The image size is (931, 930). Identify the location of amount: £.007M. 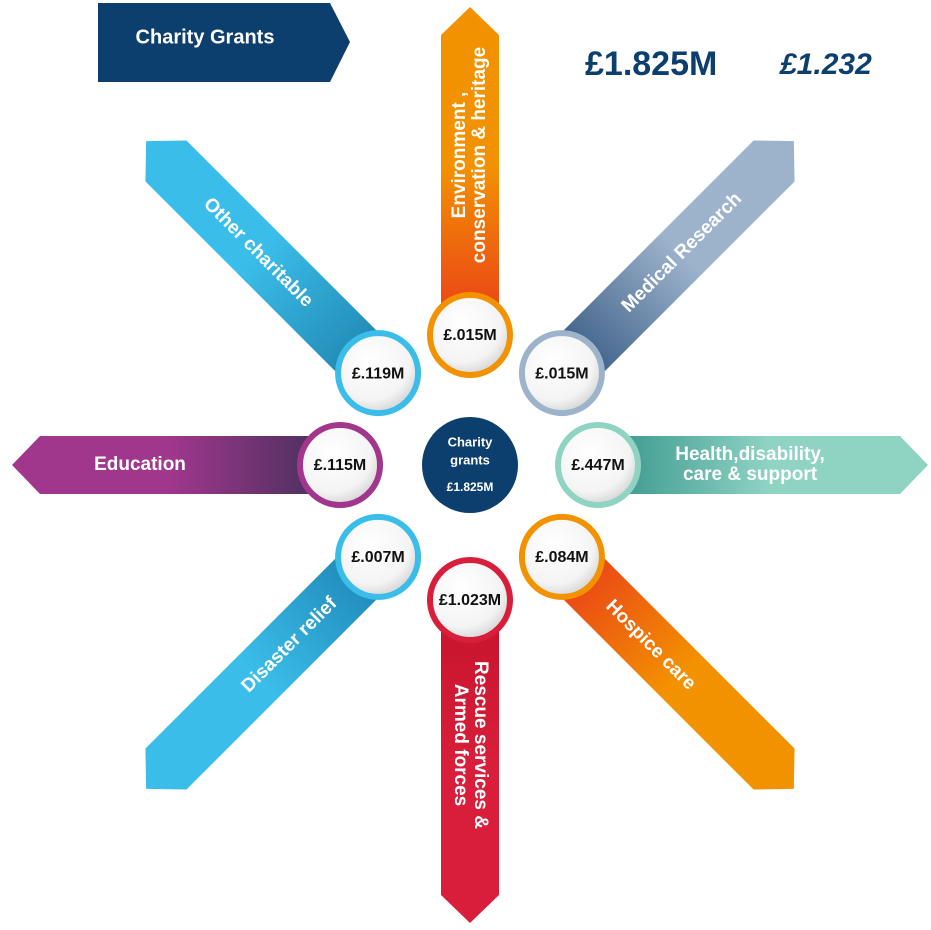
(377, 557).